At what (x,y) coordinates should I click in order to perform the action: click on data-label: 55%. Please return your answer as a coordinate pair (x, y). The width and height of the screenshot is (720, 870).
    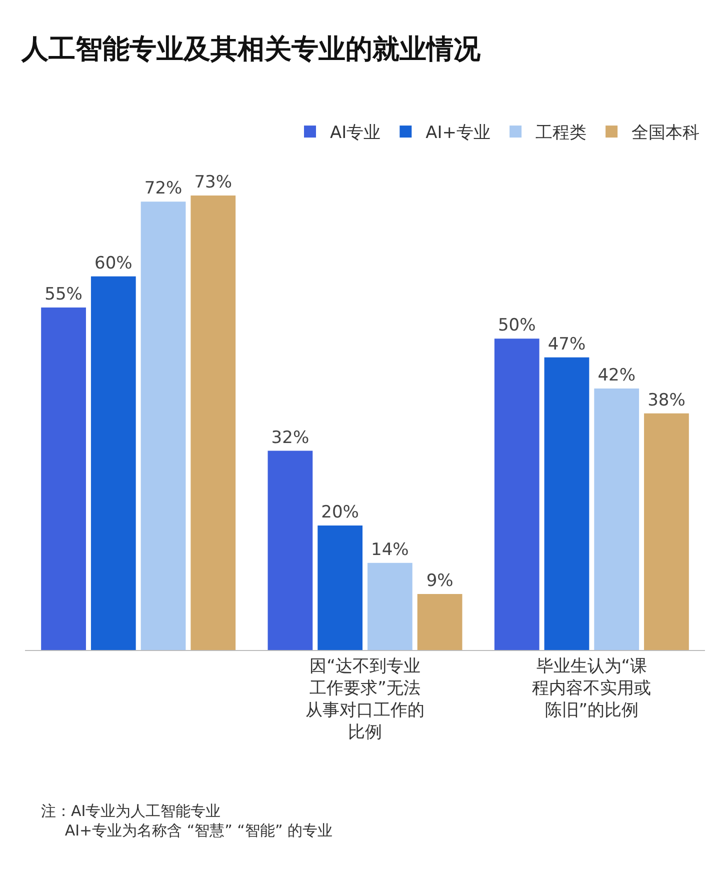
    Looking at the image, I should click on (63, 294).